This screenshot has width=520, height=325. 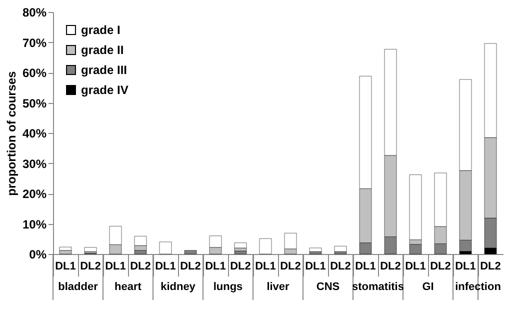 What do you see at coordinates (178, 287) in the screenshot?
I see `text: kidney` at bounding box center [178, 287].